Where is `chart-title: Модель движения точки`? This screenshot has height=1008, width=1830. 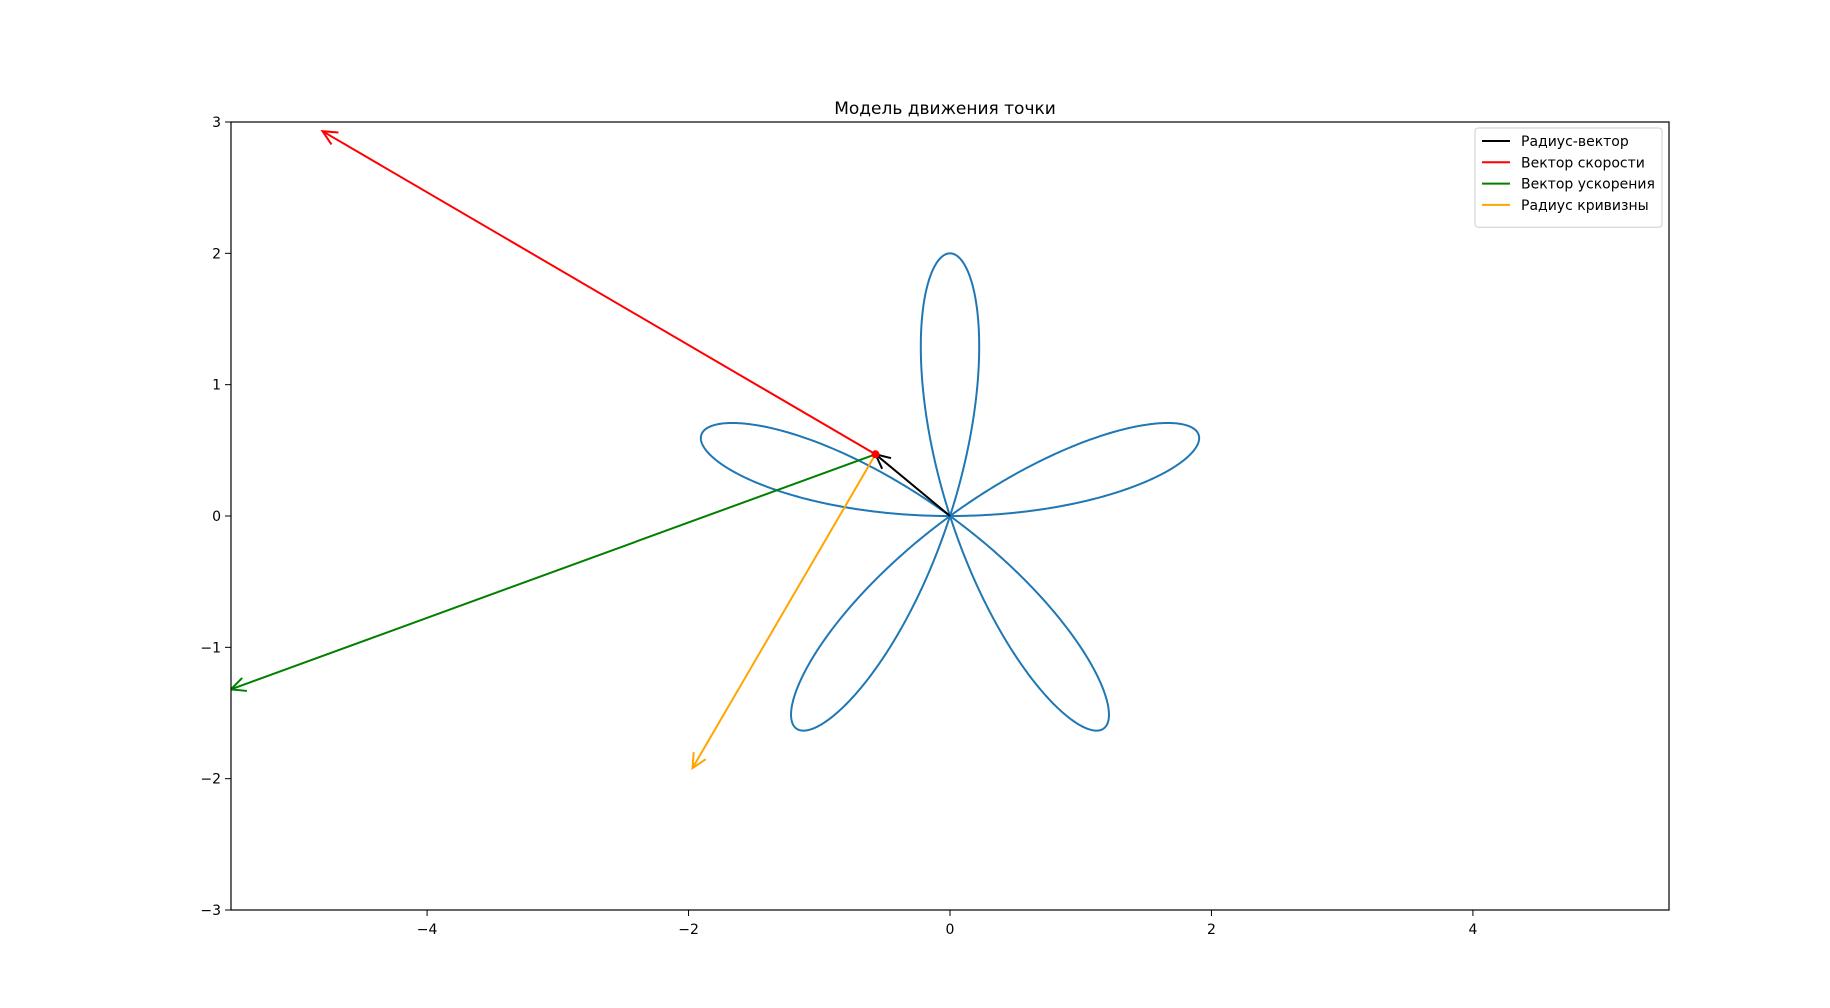
chart-title: Модель движения точки is located at coordinates (945, 109).